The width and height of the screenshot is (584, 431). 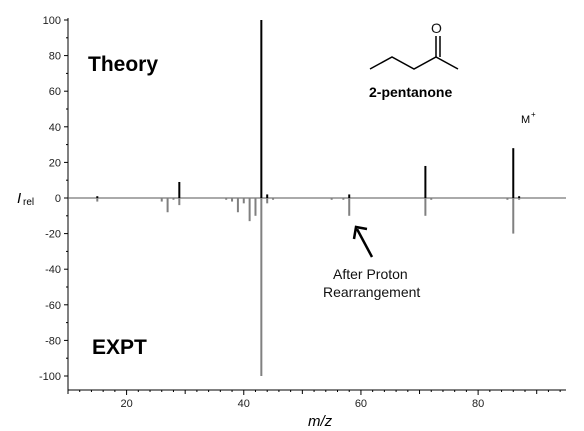 What do you see at coordinates (533, 114) in the screenshot?
I see `molecular-ion-superscript: +` at bounding box center [533, 114].